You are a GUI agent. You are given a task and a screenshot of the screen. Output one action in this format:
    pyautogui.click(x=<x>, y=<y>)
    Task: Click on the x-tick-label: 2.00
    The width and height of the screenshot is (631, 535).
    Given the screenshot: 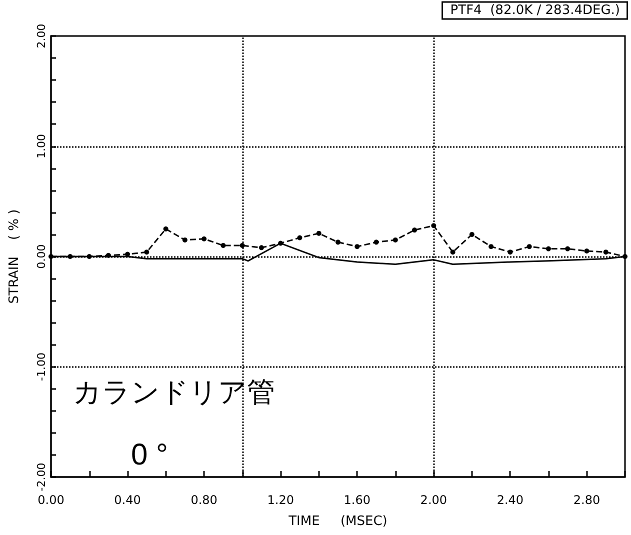 What is the action you would take?
    pyautogui.click(x=434, y=500)
    